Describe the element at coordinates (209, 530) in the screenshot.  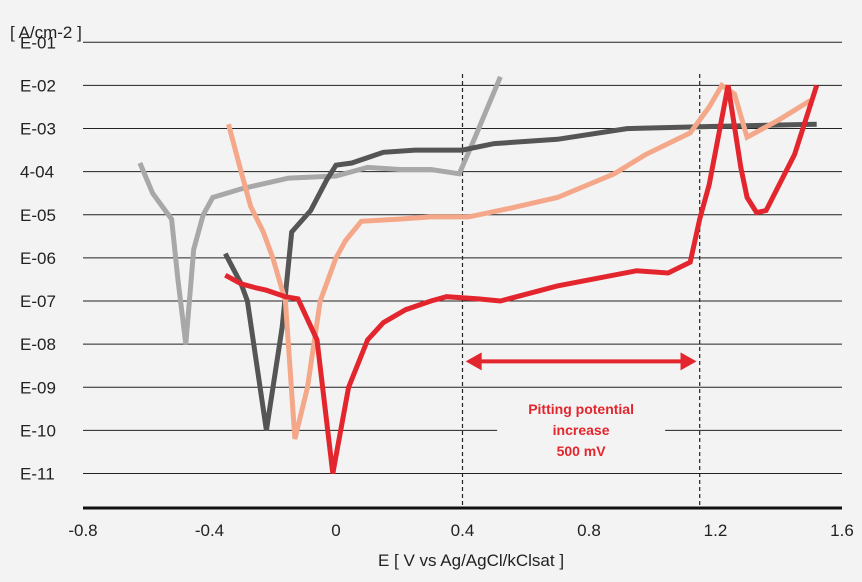
I see `x-tick-label: -0.4` at that location.